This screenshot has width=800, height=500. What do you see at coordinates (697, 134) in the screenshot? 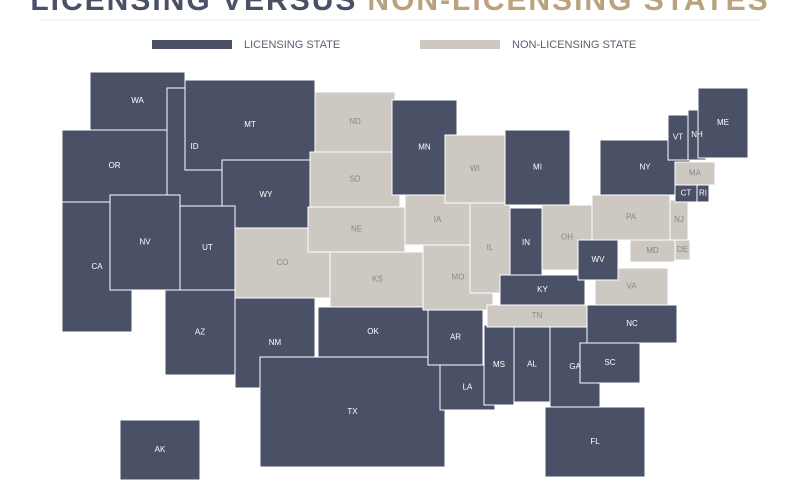
I see `state-label: NH` at bounding box center [697, 134].